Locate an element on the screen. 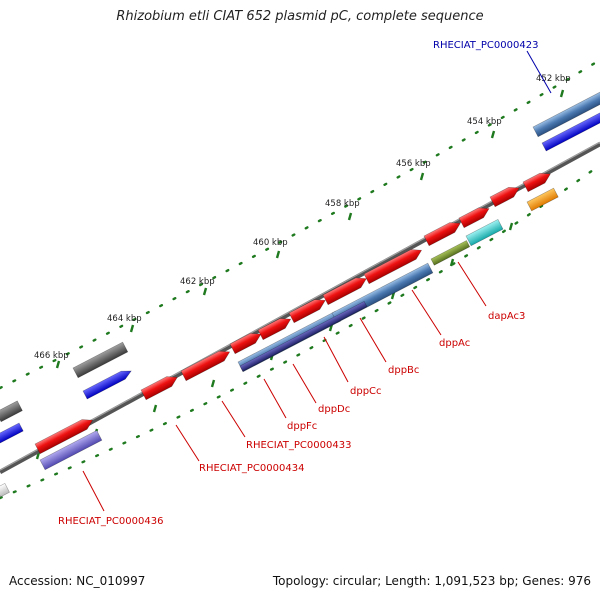 This screenshot has height=600, width=600. gene-bar-cyan is located at coordinates (484, 232).